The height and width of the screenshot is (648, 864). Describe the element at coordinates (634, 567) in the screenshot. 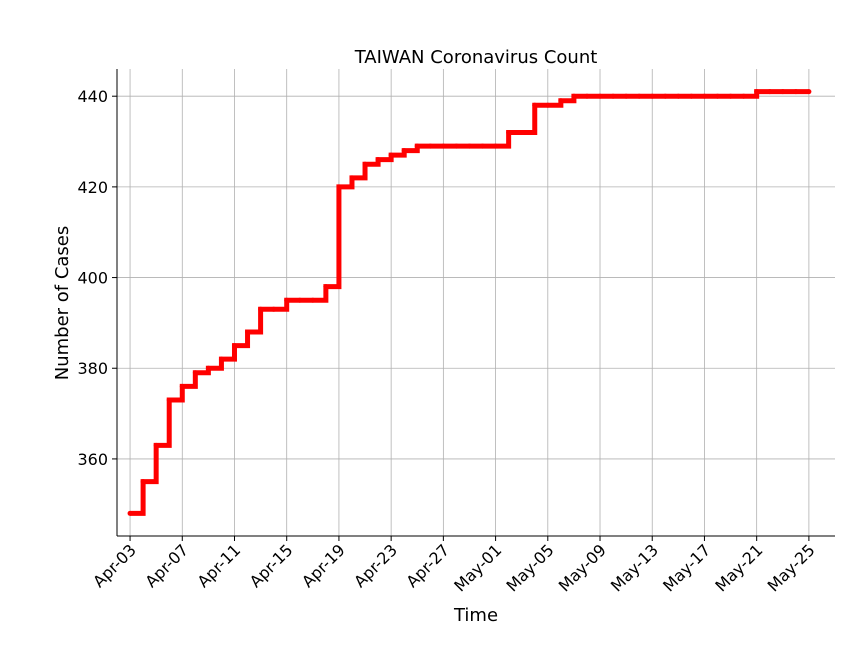

I see `x-tick-label: May-13` at that location.